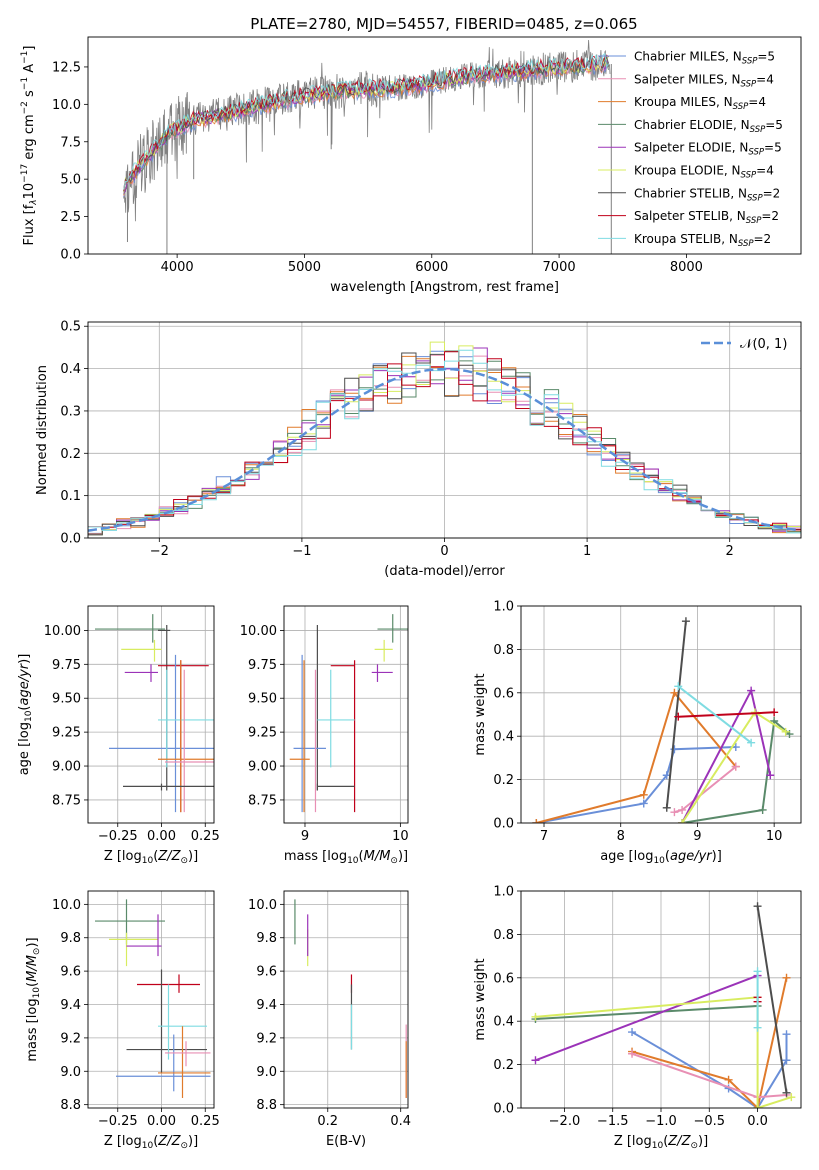  What do you see at coordinates (304, 267) in the screenshot?
I see `x-tick-label: 5000` at bounding box center [304, 267].